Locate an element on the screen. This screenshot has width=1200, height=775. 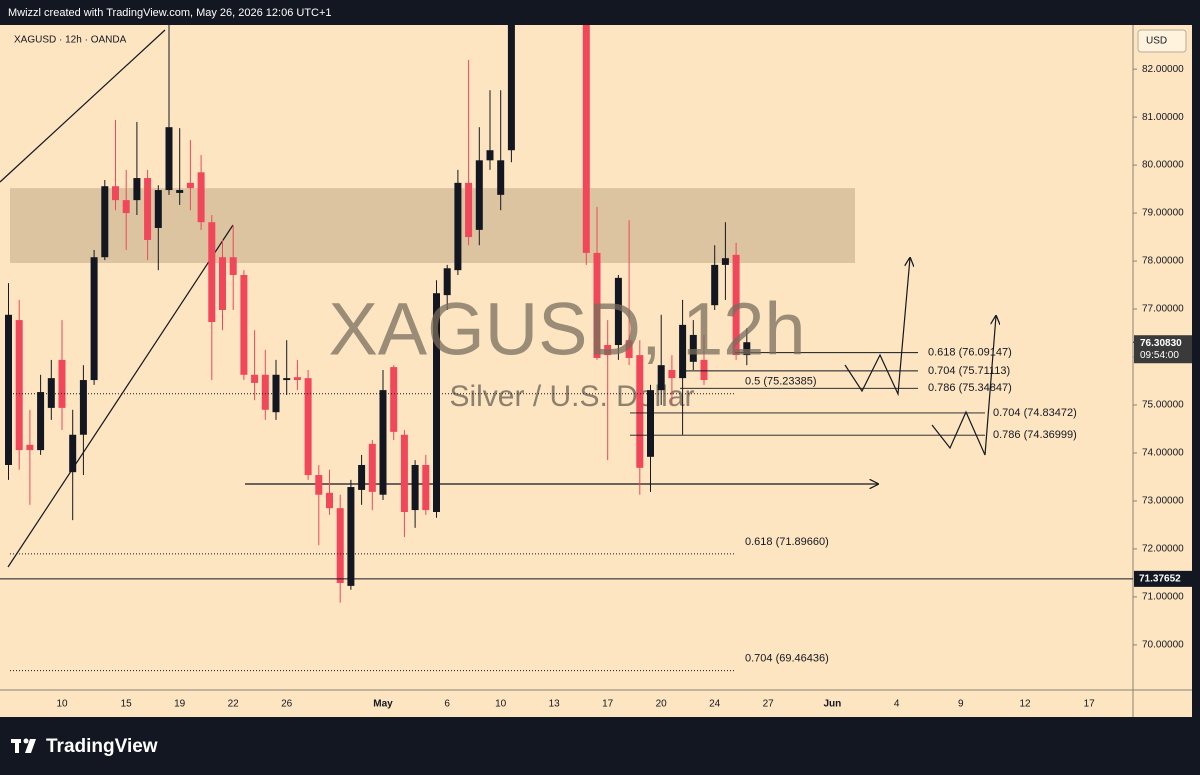
y-tick-label: 73.00000 is located at coordinates (1163, 501).